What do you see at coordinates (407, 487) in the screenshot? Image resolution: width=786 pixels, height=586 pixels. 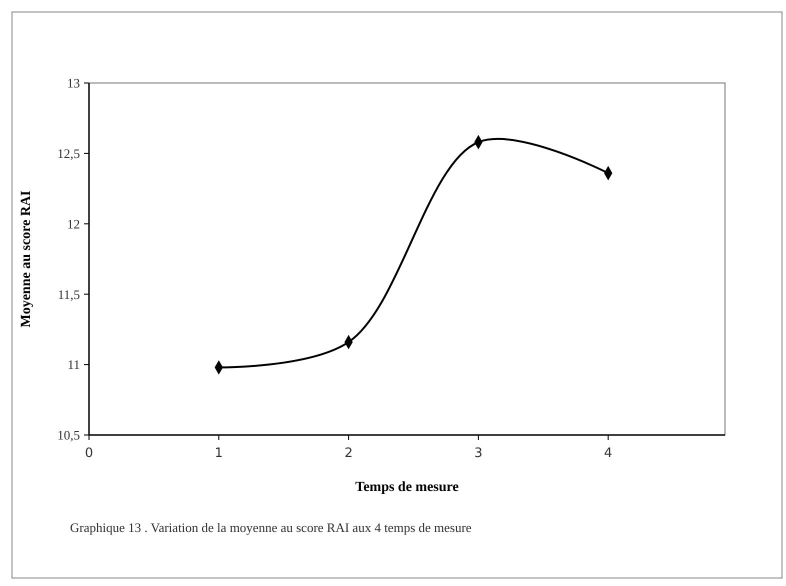 I see `x-axis-title: Temps de mesure` at bounding box center [407, 487].